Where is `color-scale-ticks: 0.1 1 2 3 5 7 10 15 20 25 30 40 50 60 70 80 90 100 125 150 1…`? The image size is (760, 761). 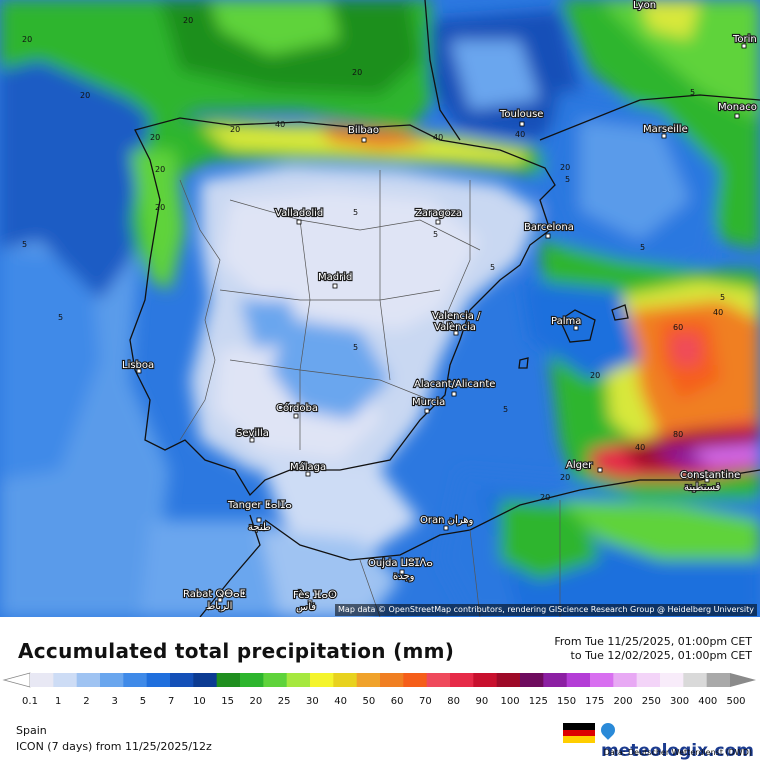 color-scale-ticks: 0.1 1 2 3 5 7 10 15 20 25 30 40 50 60 70 80 90 100 125 150 1… is located at coordinates (380, 703).